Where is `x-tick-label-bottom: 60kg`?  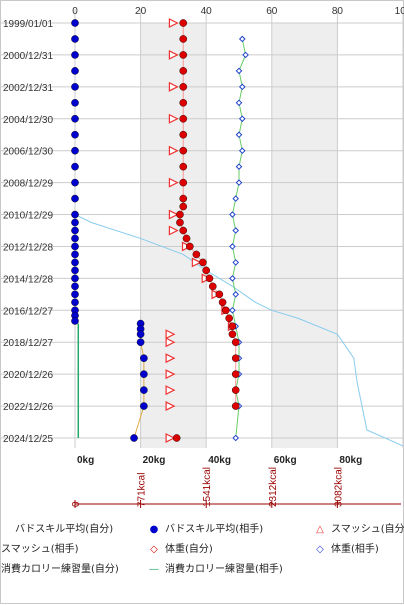
x-tick-label-bottom: 60kg is located at coordinates (285, 460).